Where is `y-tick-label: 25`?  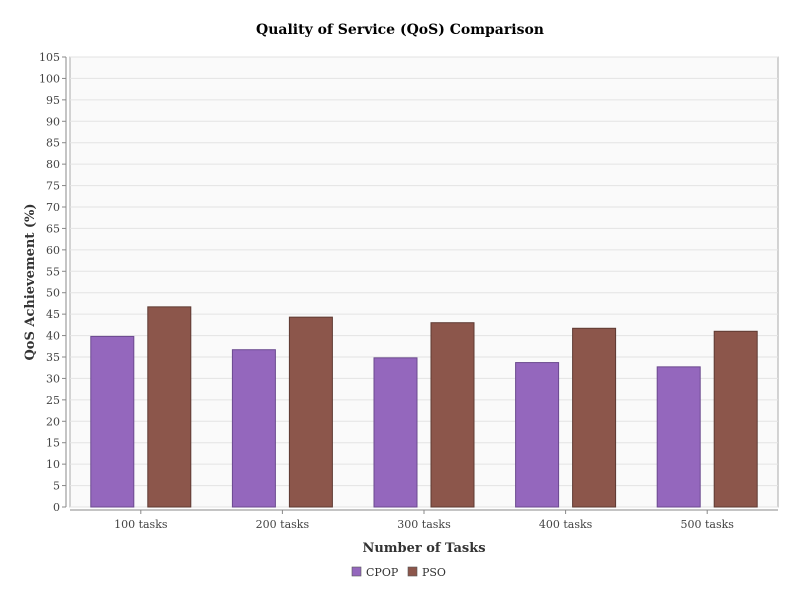 y-tick-label: 25 is located at coordinates (53, 400).